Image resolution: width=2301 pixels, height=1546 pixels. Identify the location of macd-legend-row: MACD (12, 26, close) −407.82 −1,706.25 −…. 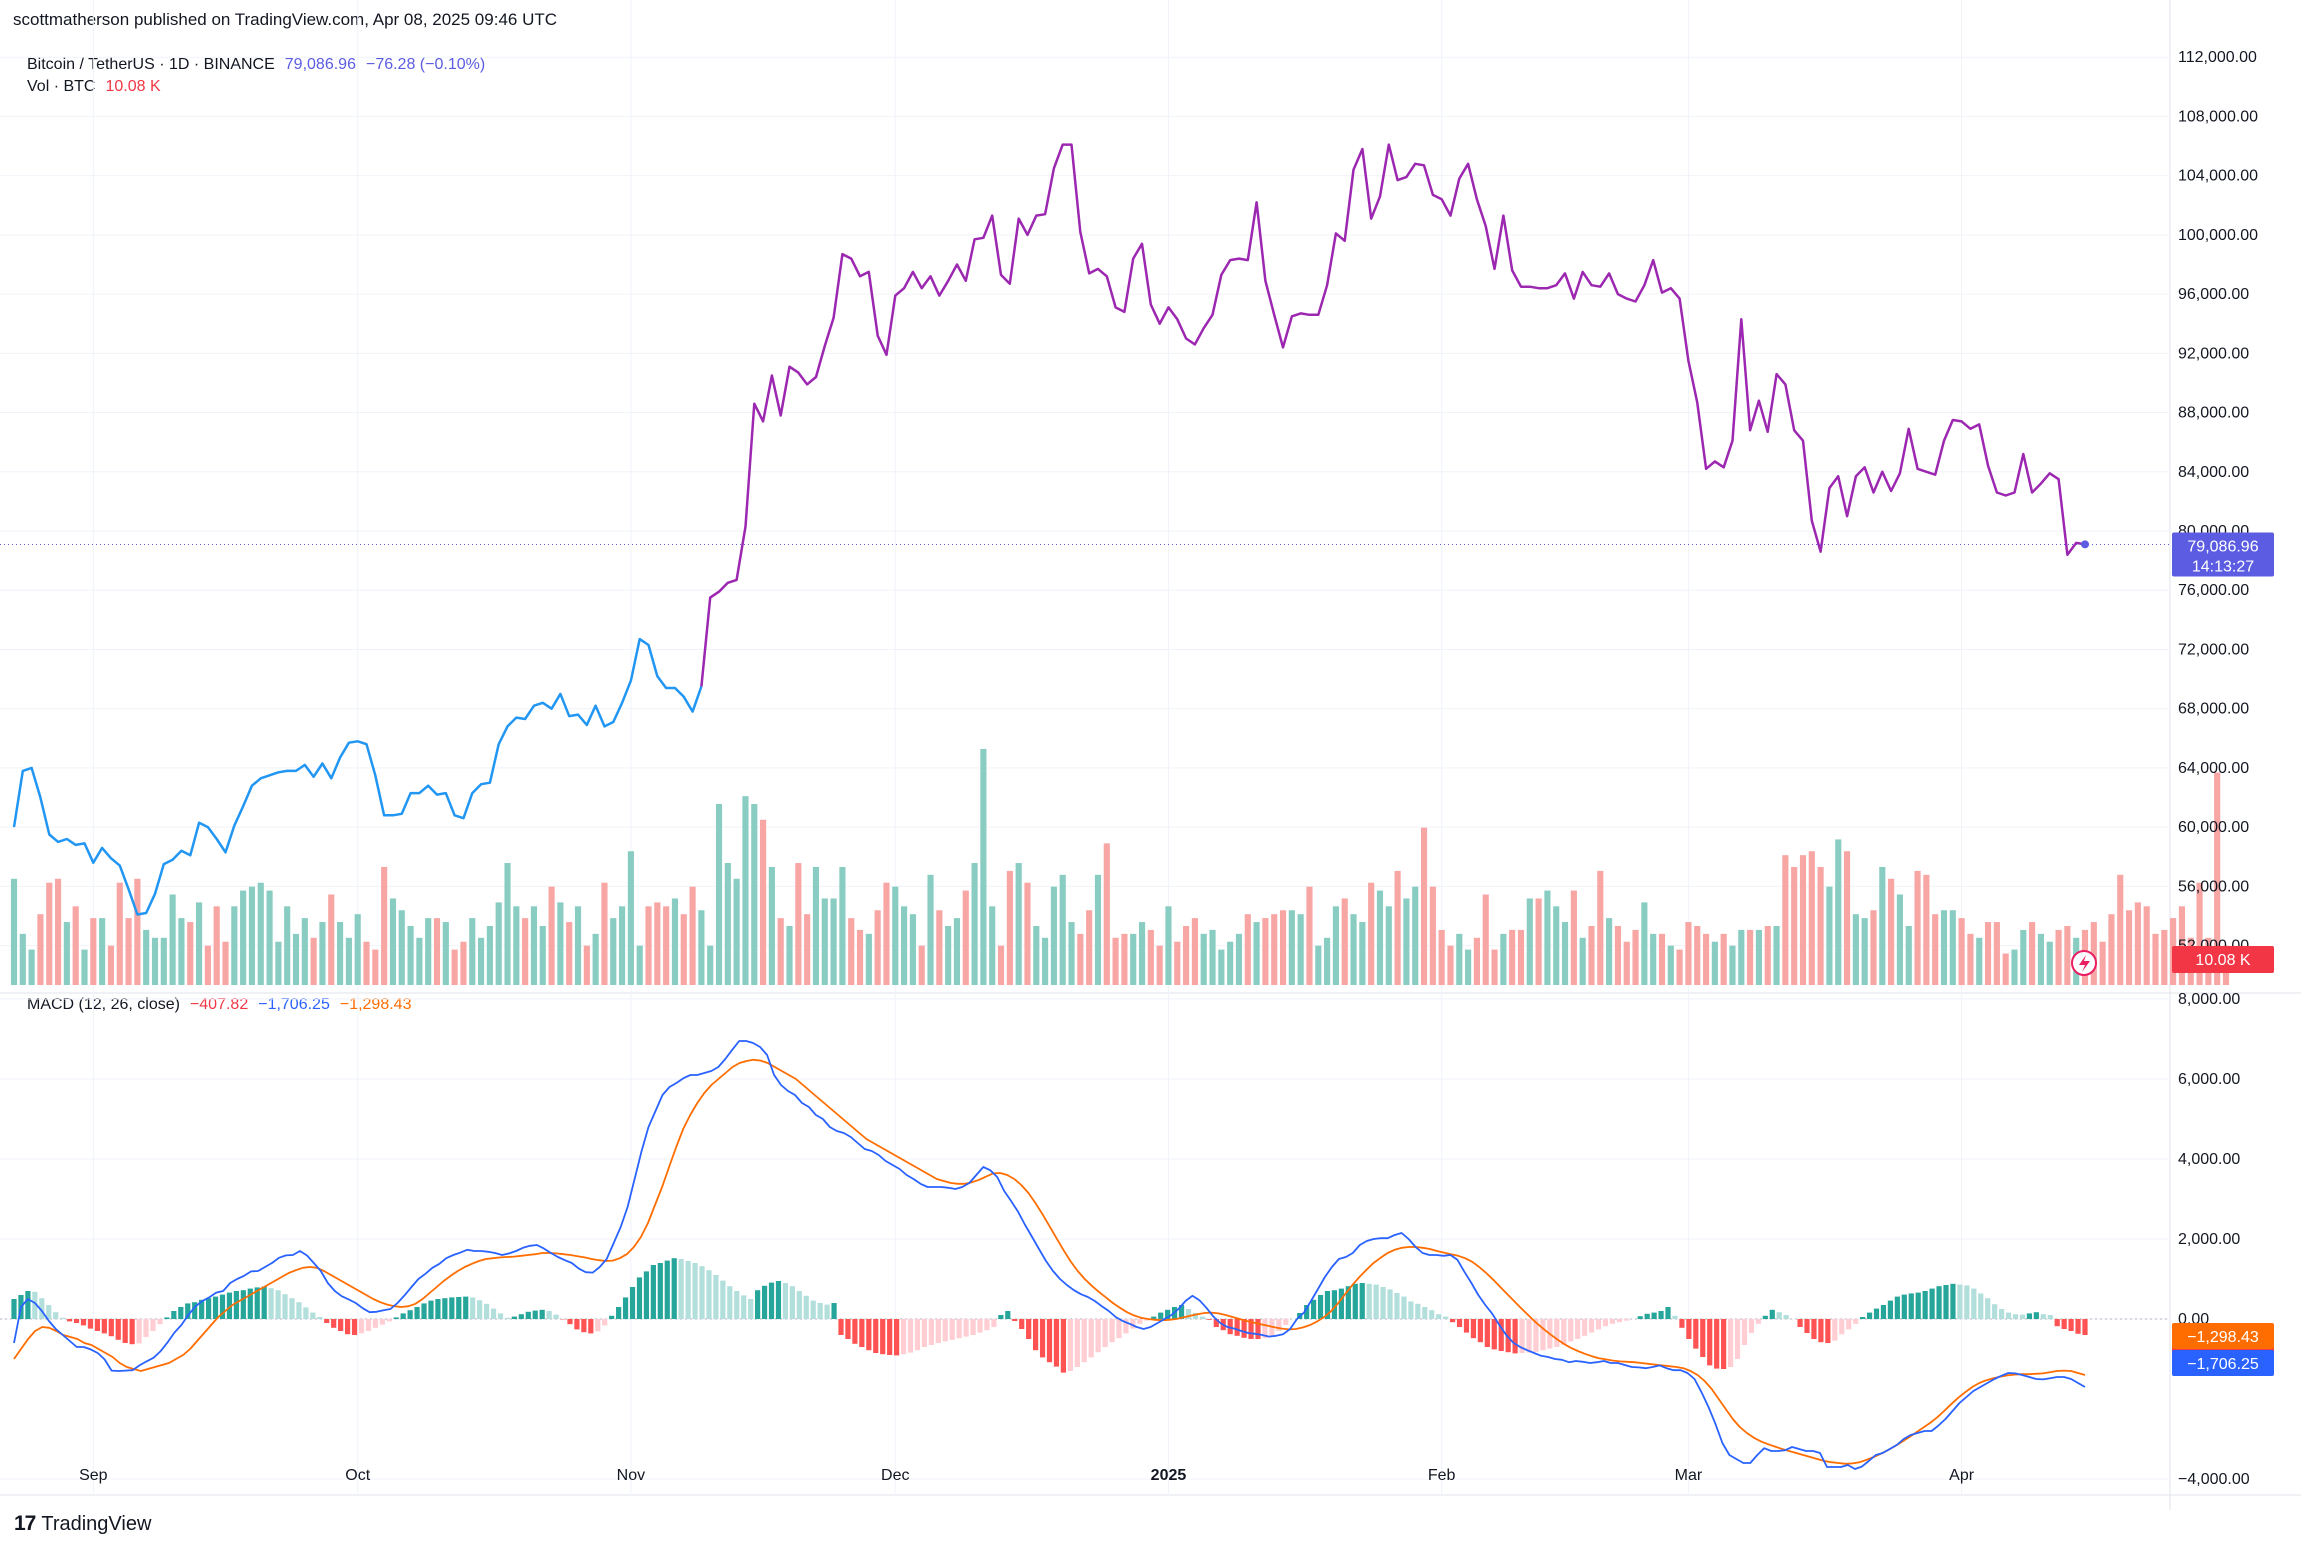
(219, 1005).